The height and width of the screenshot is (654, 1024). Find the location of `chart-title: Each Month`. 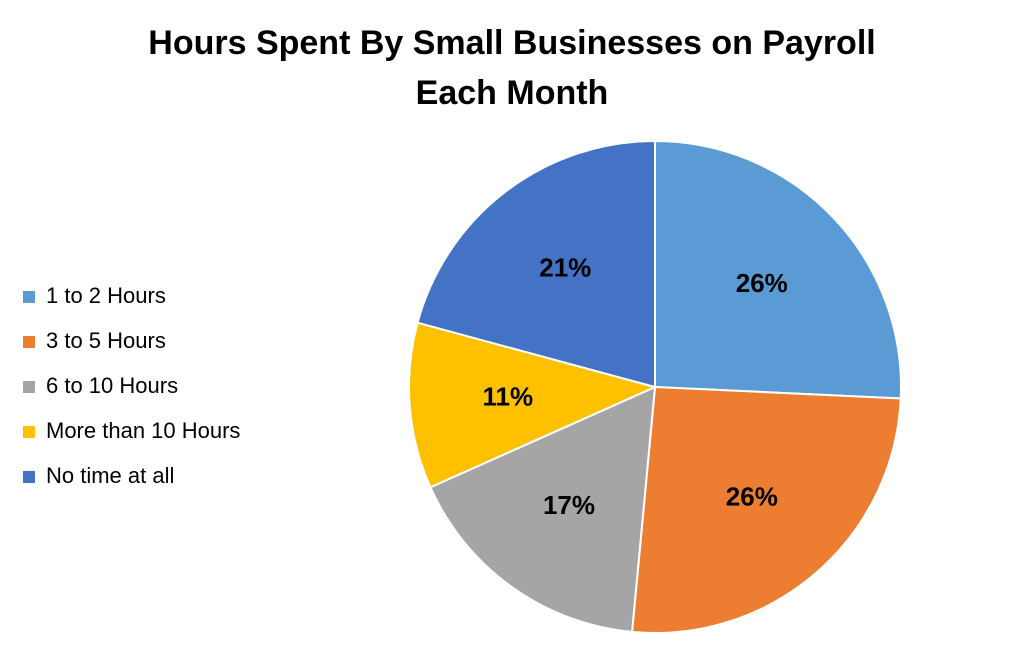

chart-title: Each Month is located at coordinates (512, 93).